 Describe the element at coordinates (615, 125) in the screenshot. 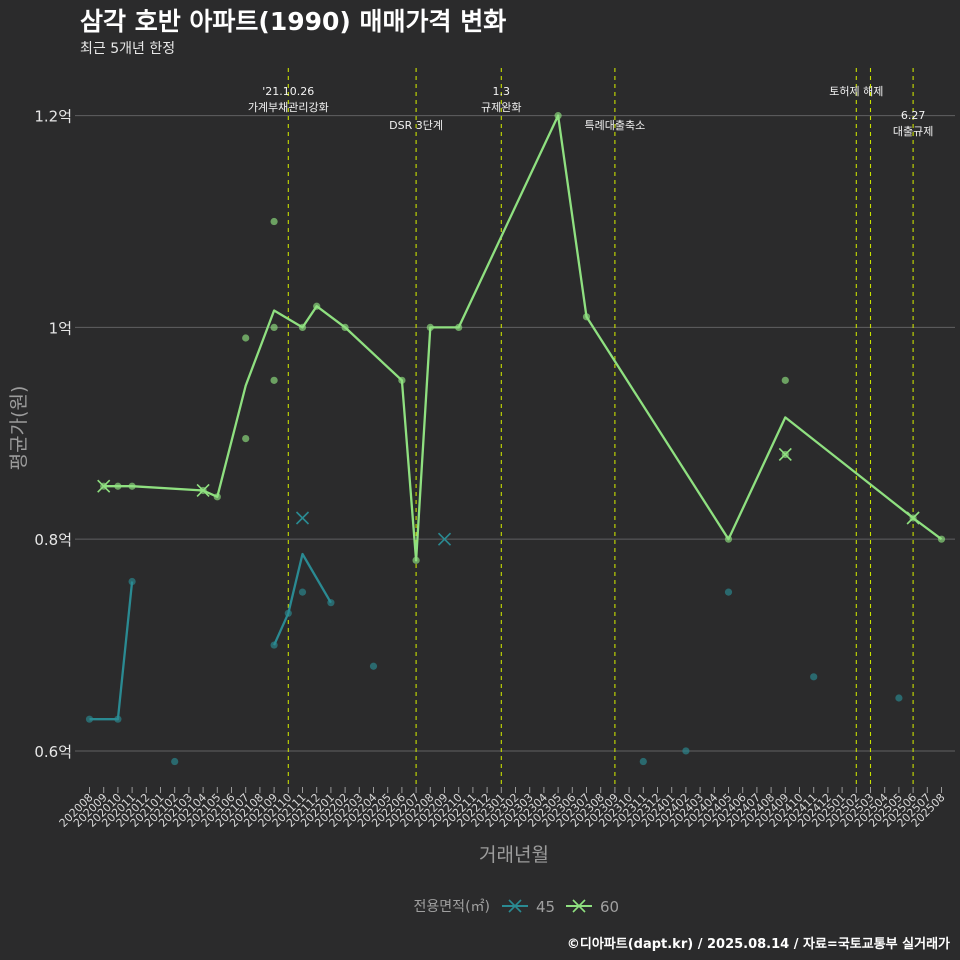

I see `event-label: 특례대출축소` at that location.